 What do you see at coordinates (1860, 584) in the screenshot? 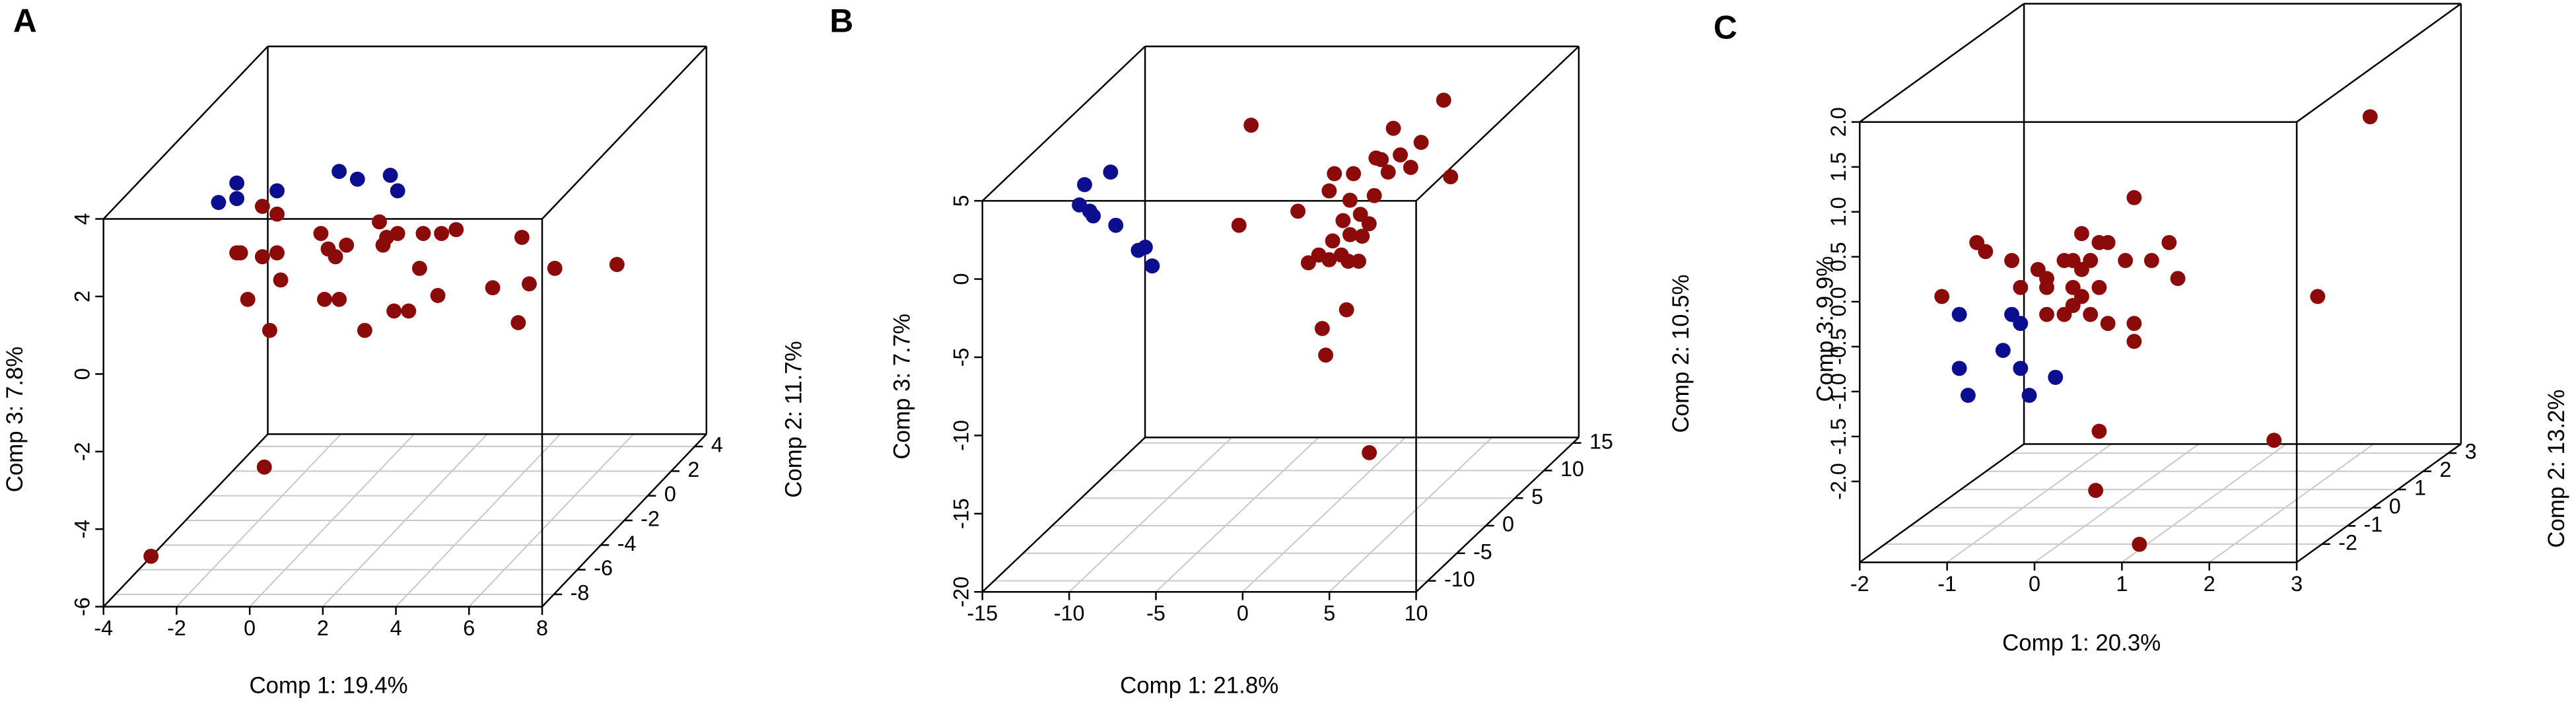
I see `x-tick-label: -2` at bounding box center [1860, 584].